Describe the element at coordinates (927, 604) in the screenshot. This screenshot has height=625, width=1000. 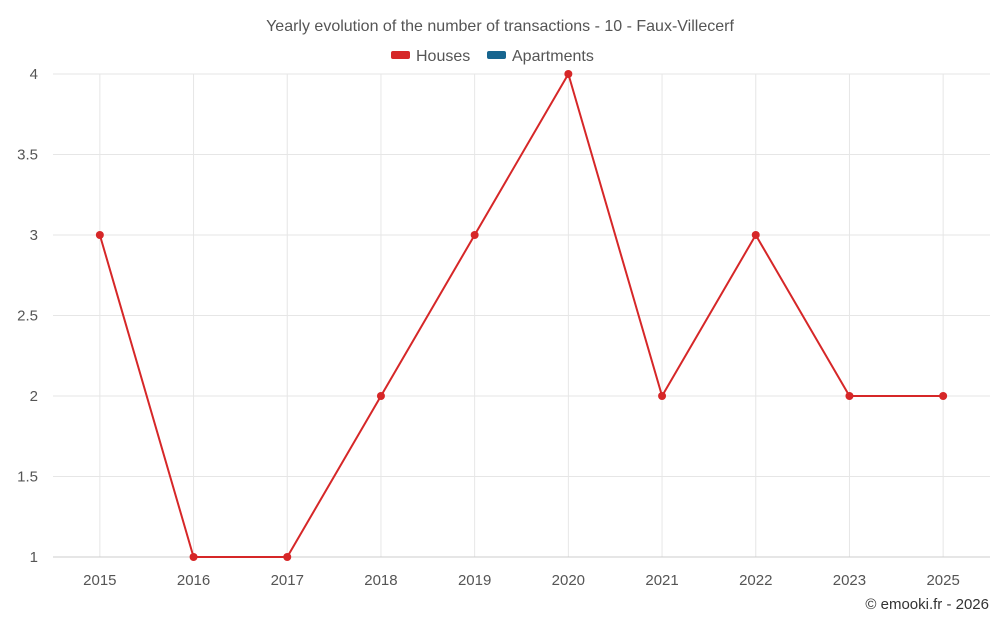
I see `credit-text: © emooki.fr - 2026` at that location.